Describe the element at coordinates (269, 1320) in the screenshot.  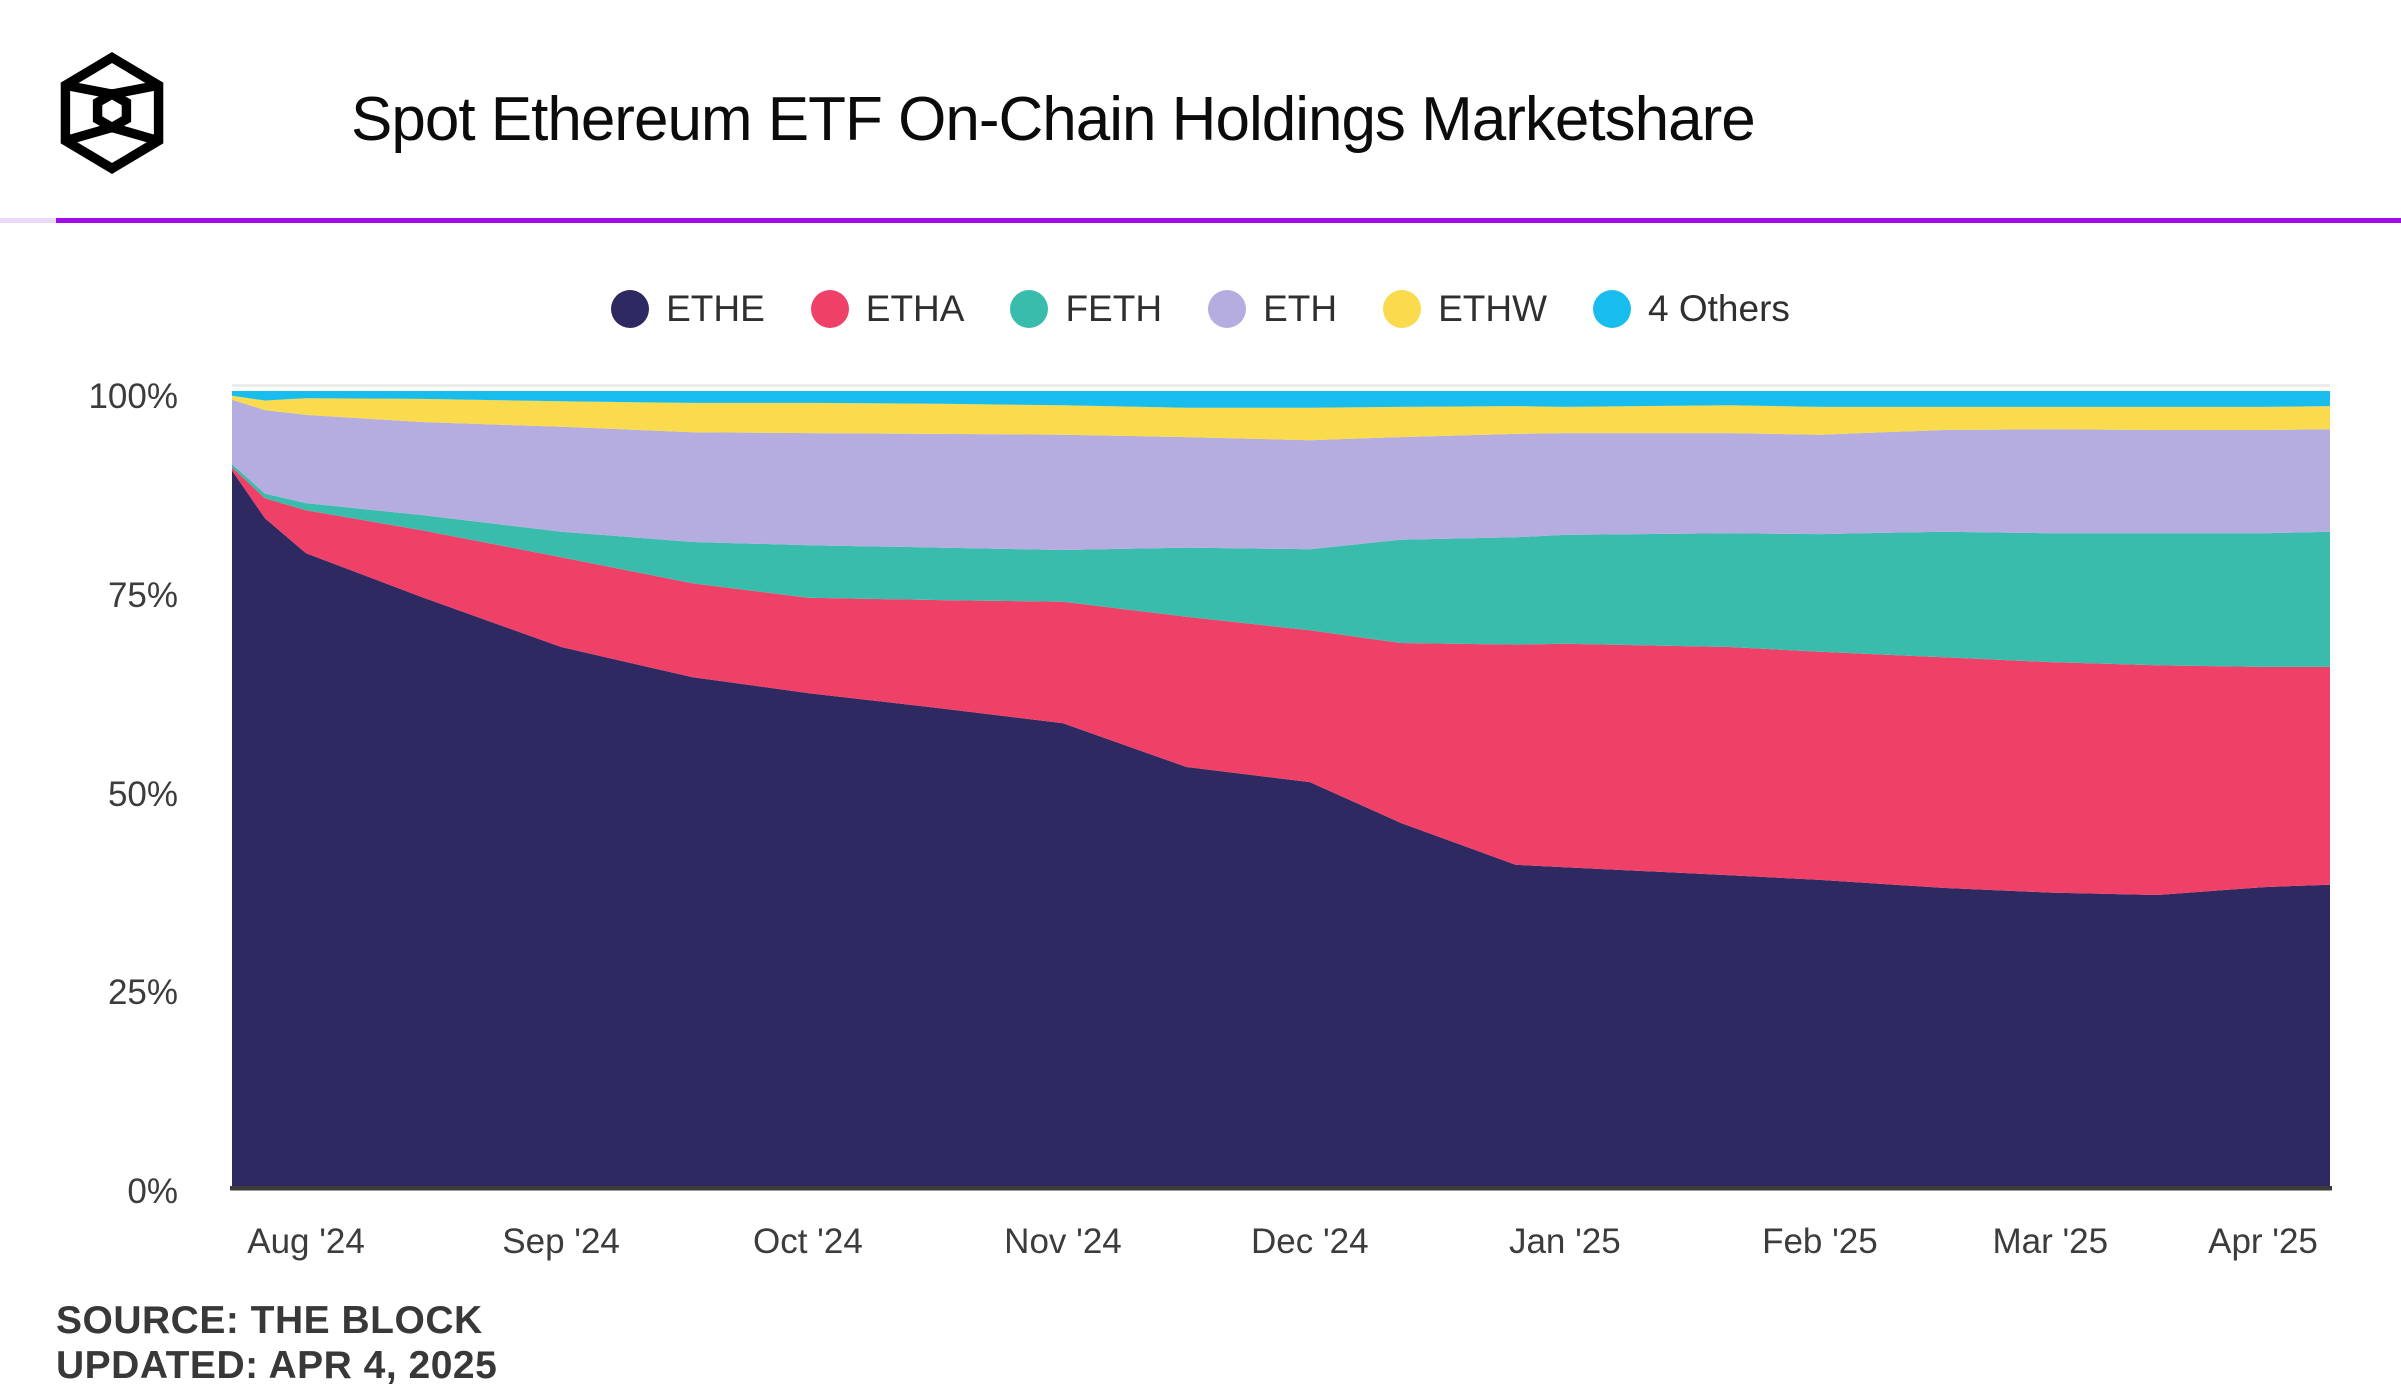
I see `source-text: SOURCE: THE BLOCK` at that location.